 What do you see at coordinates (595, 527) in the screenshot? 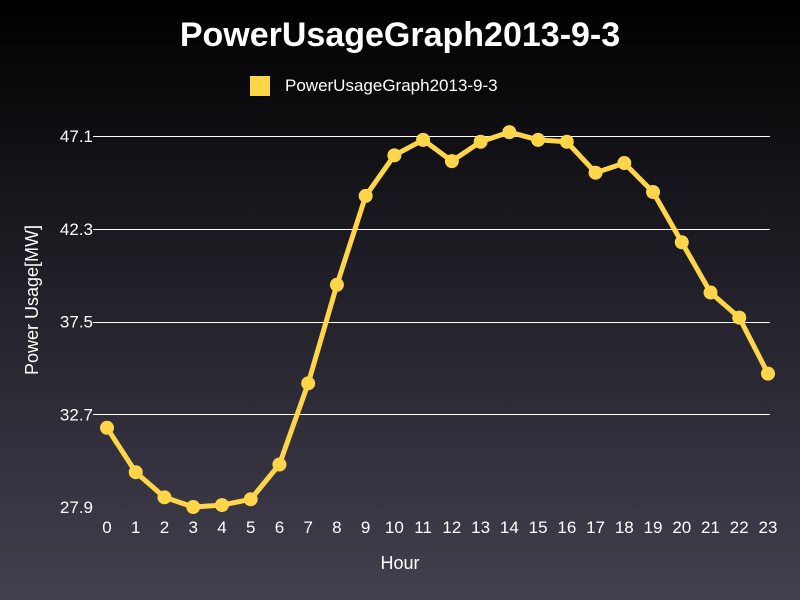
I see `x-tick-label: 17` at bounding box center [595, 527].